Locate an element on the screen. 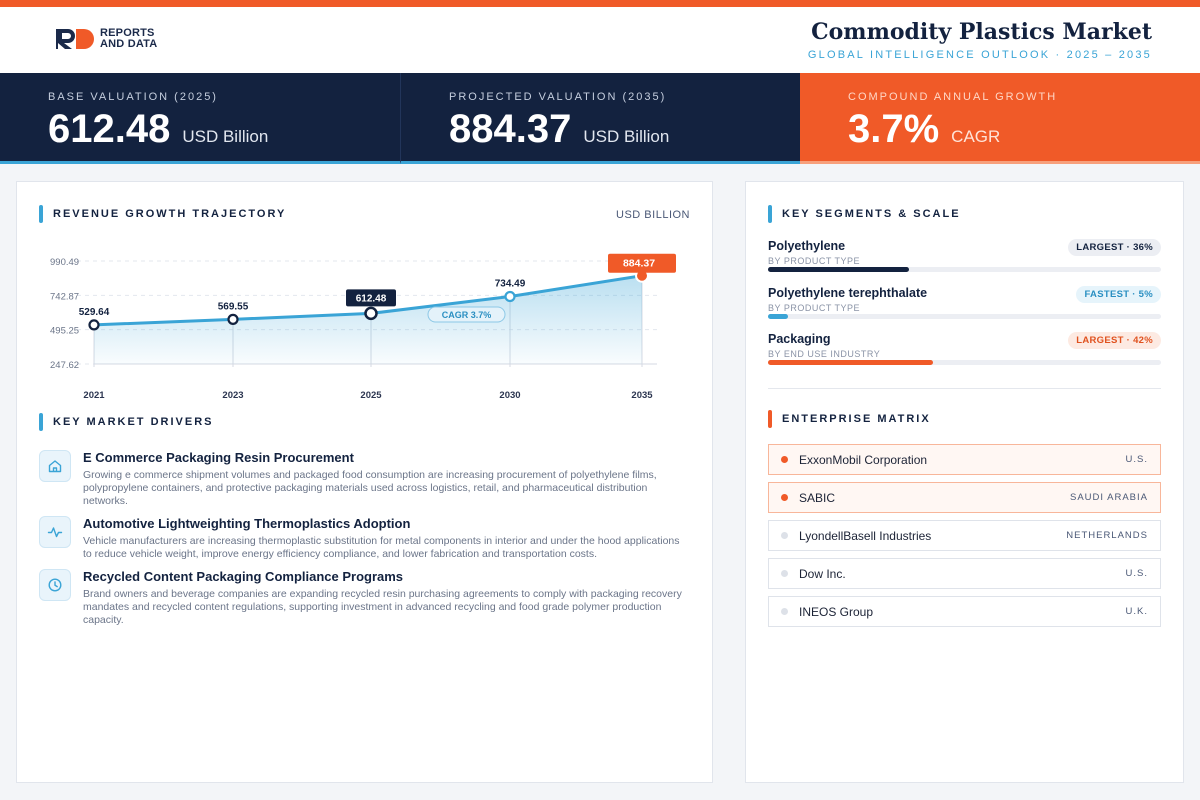 Image resolution: width=1200 pixels, height=800 pixels. cagr-annotation: CAGR 3.7% is located at coordinates (467, 315).